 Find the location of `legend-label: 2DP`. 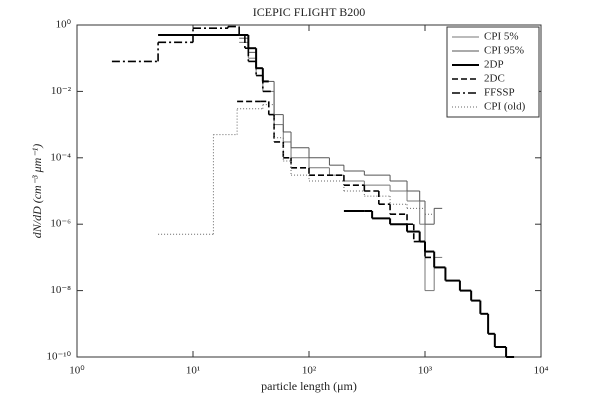

legend-label: 2DP is located at coordinates (494, 65).